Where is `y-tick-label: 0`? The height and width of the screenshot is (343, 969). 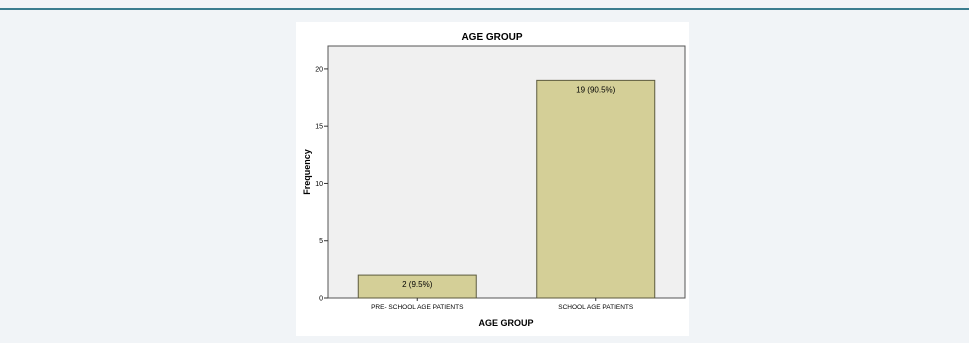
y-tick-label: 0 is located at coordinates (321, 299).